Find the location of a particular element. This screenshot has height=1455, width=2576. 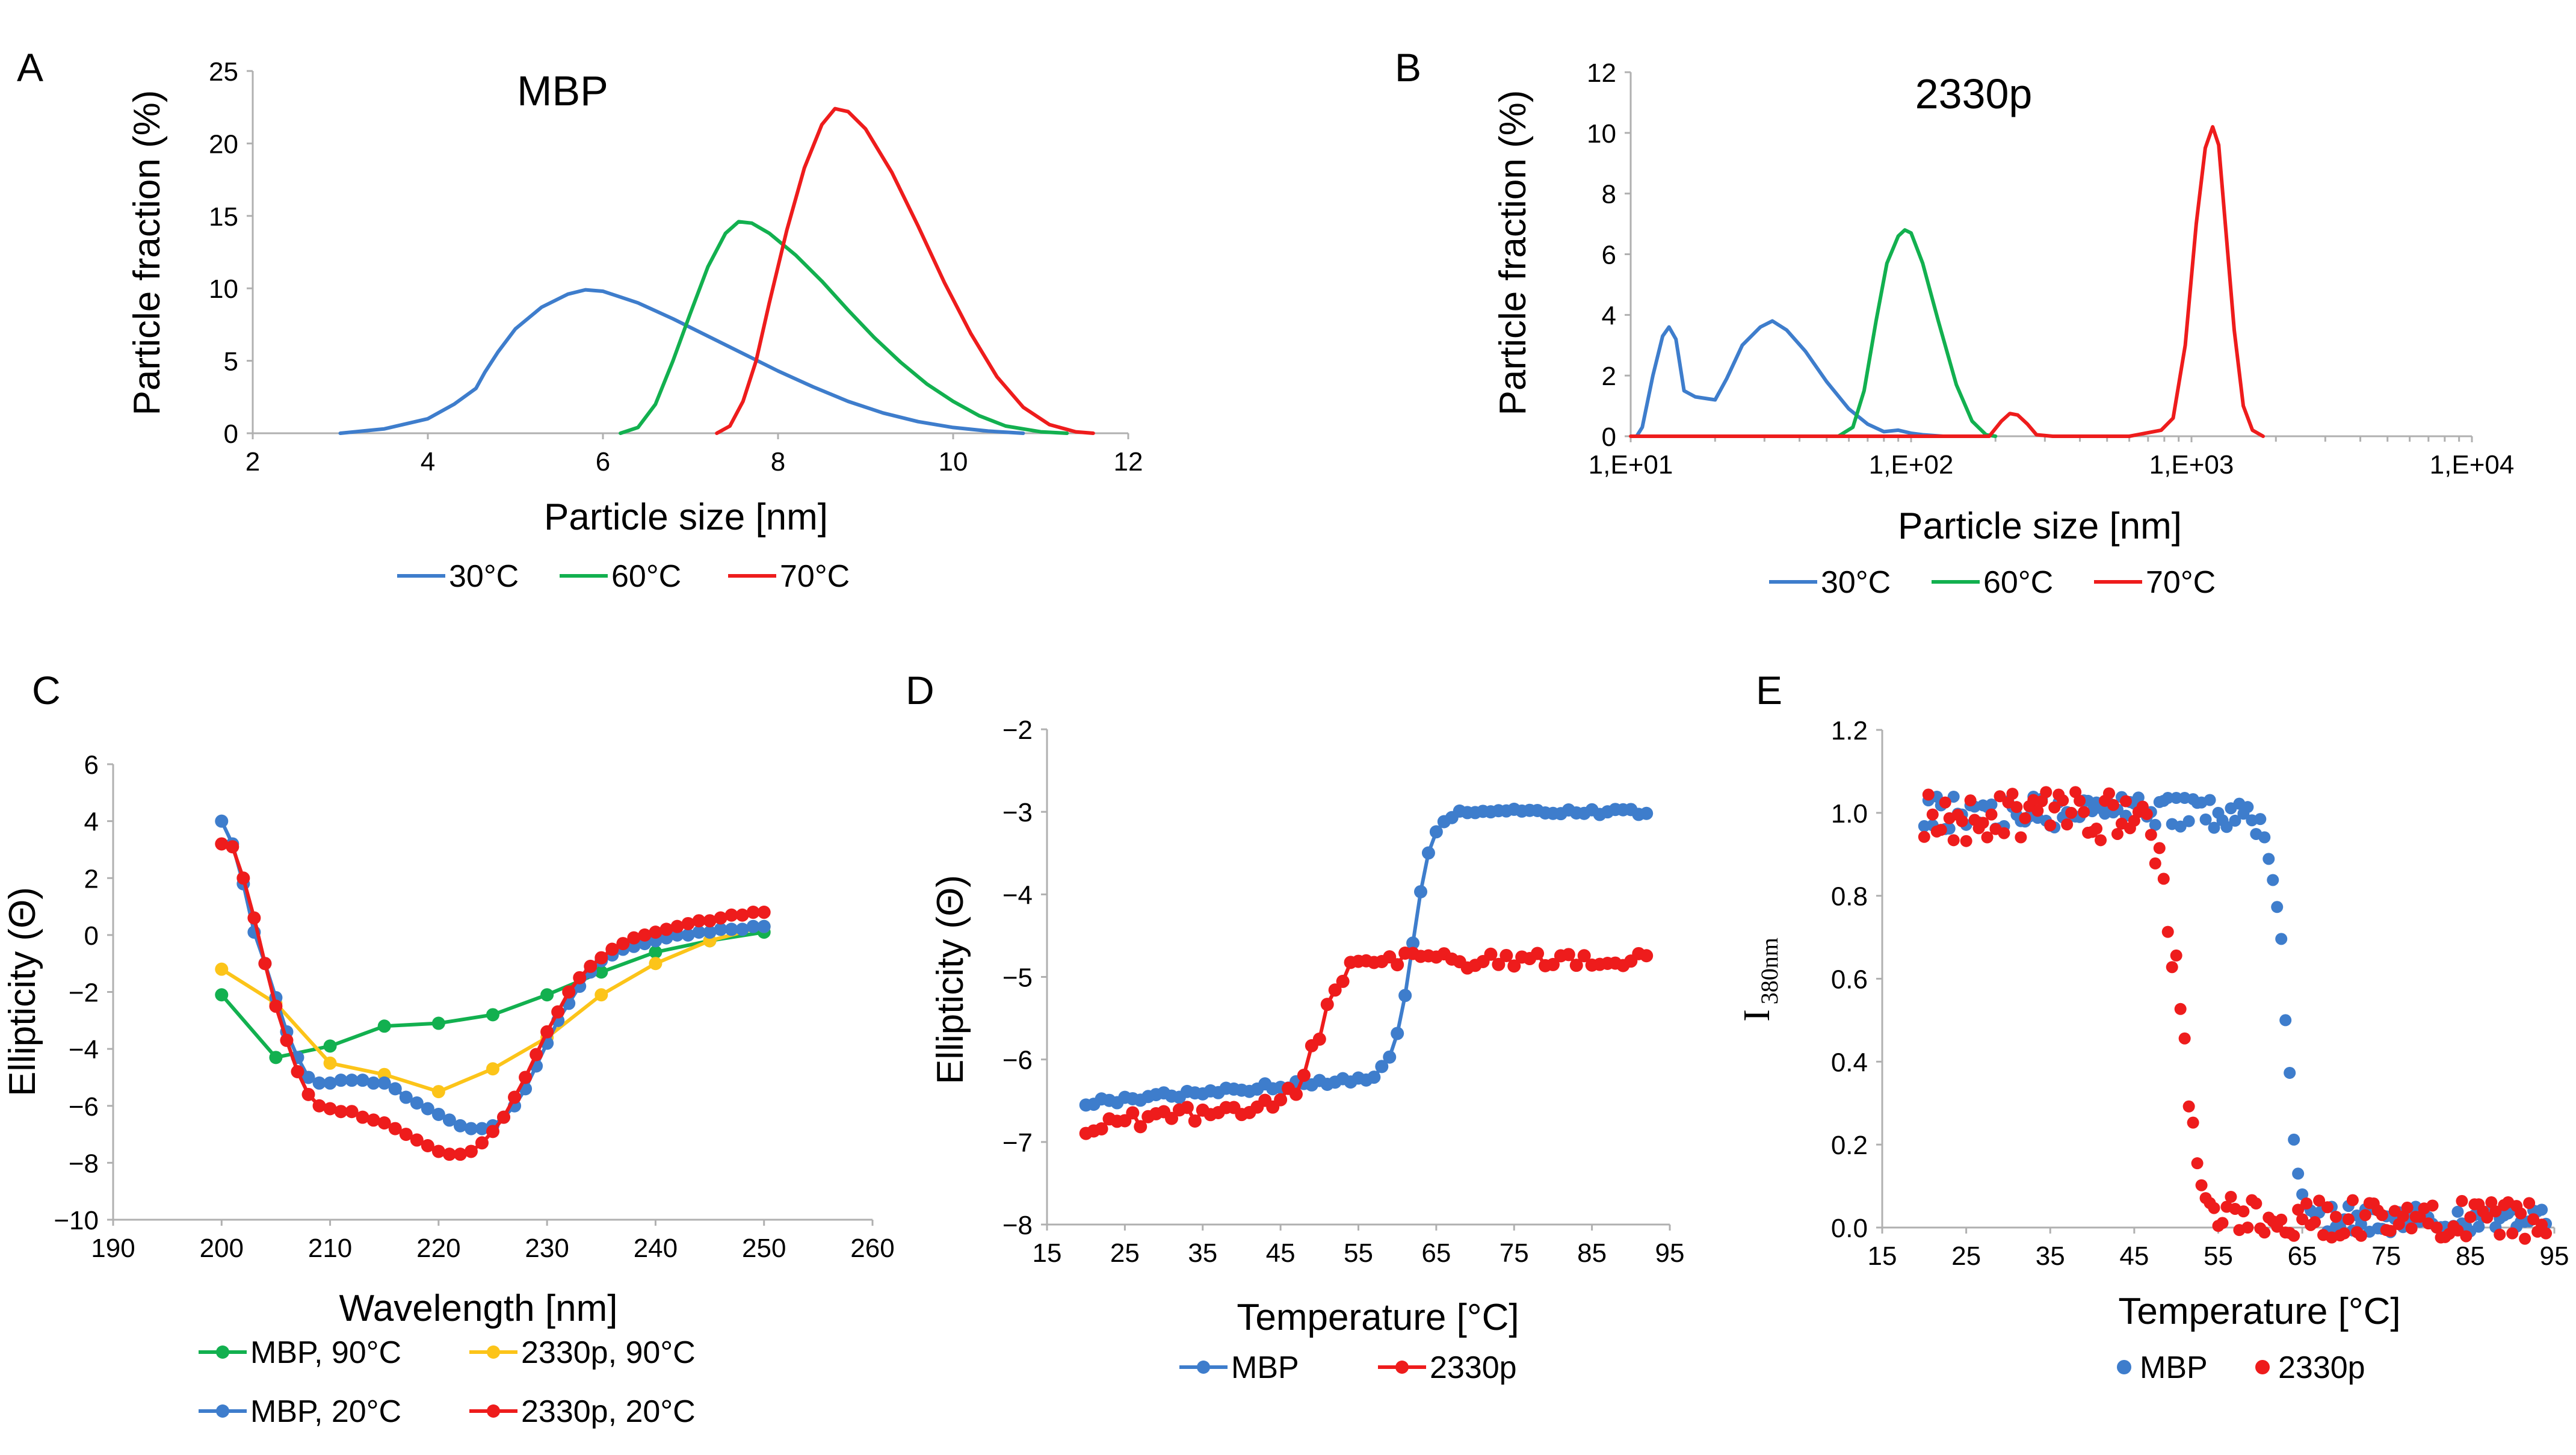

y-axis-label: I 380nm is located at coordinates (1760, 980).